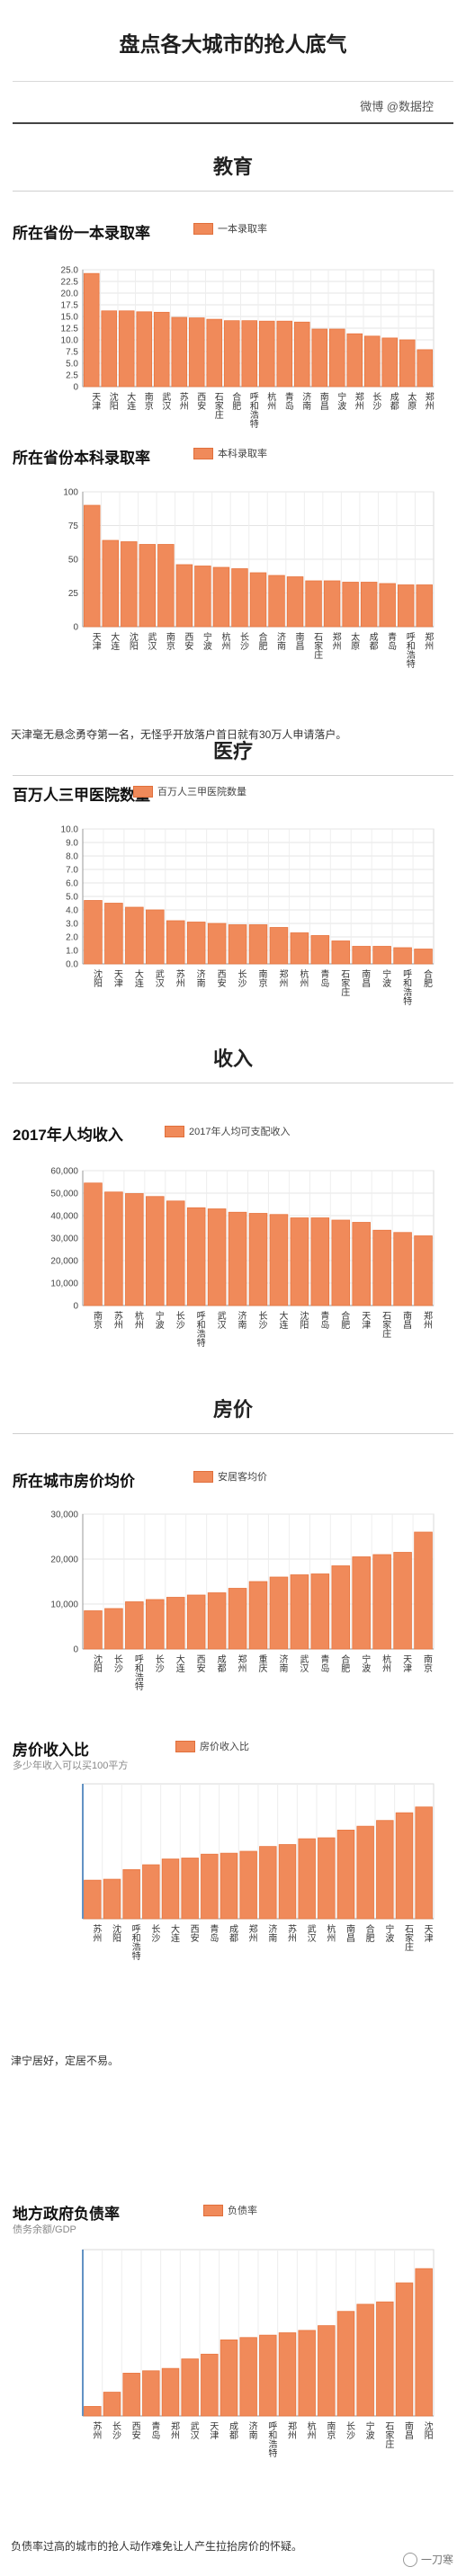  What do you see at coordinates (73, 594) in the screenshot?
I see `y-tick-label: 25` at bounding box center [73, 594].